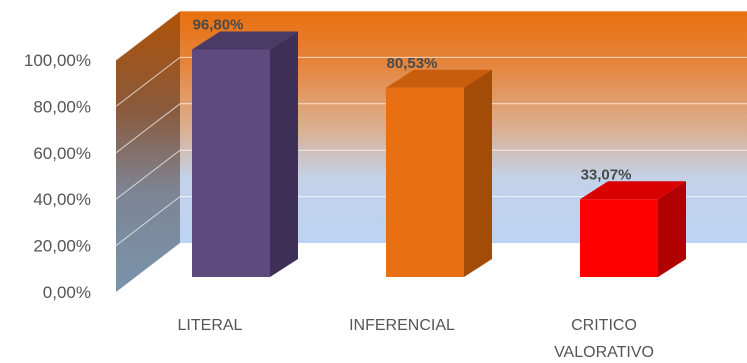  Describe the element at coordinates (57, 176) in the screenshot. I see `y-axis: 0,00% 20,00% 40,00% 60,00% 80,00% 100,00%` at that location.